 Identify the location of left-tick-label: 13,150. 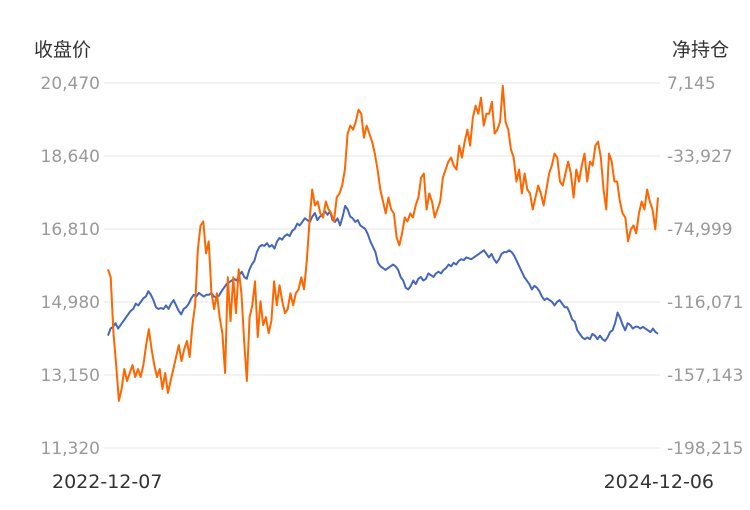
(70, 376).